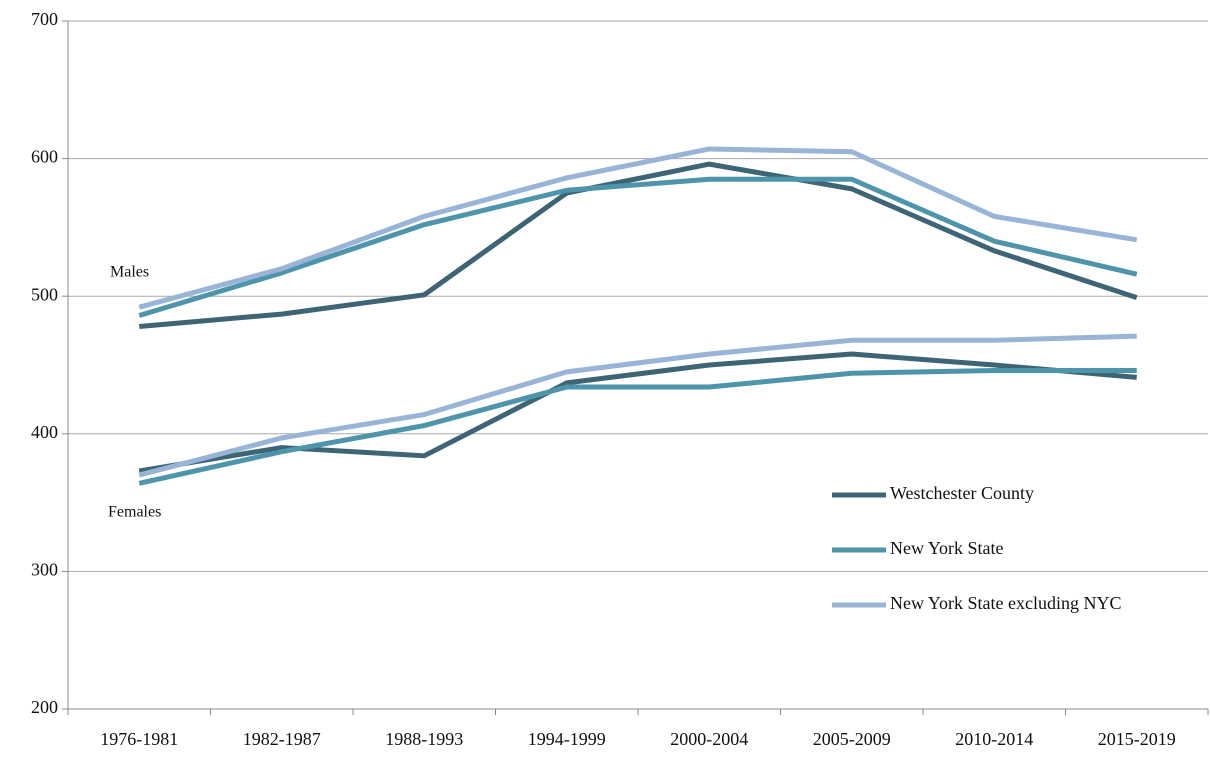 This screenshot has height=758, width=1210. What do you see at coordinates (637, 427) in the screenshot?
I see `line-series` at bounding box center [637, 427].